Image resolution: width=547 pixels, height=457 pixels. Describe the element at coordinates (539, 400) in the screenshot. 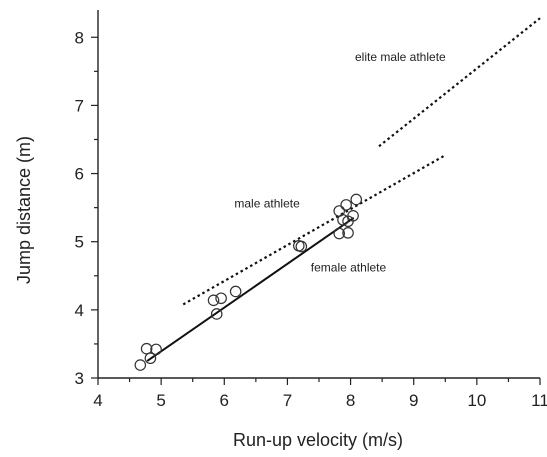

I see `x-tick-label: 11` at that location.